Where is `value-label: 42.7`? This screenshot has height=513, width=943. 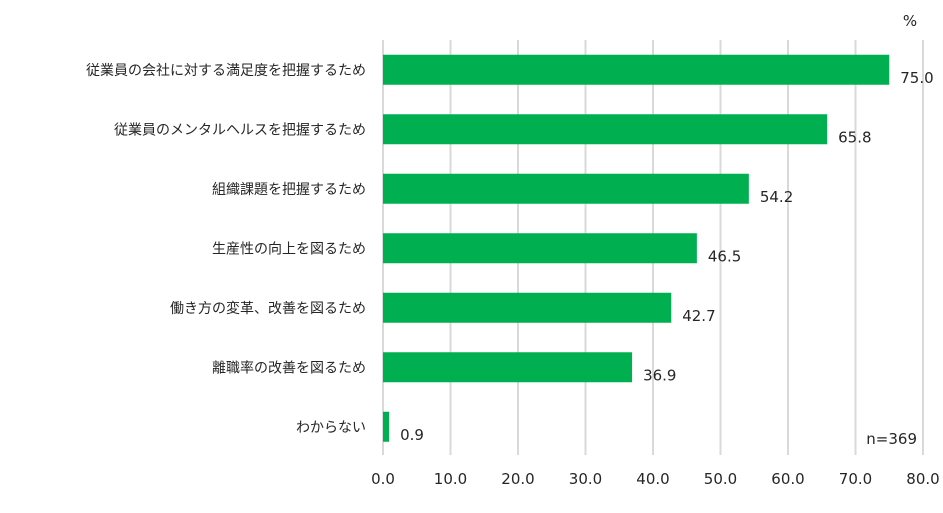
value-label: 42.7 is located at coordinates (698, 316).